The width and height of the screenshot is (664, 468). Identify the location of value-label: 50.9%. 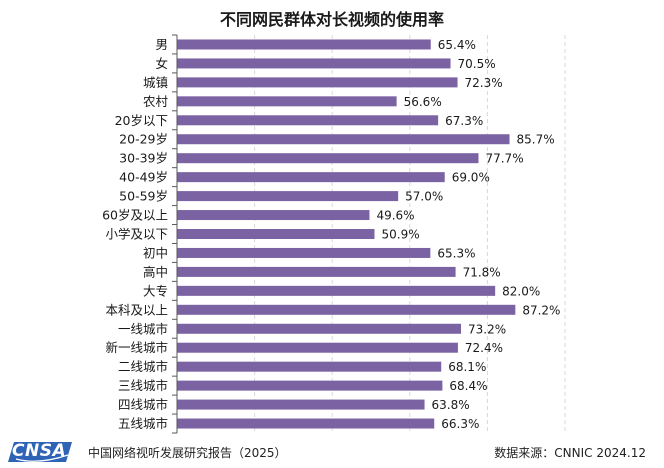
(400, 235).